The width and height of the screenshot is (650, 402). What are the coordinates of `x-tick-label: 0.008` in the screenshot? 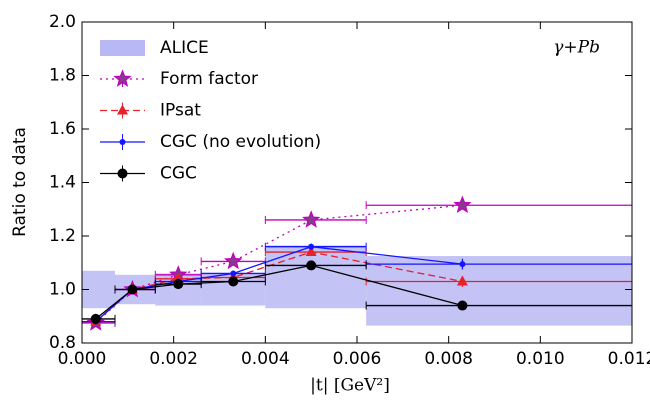 It's located at (448, 359).